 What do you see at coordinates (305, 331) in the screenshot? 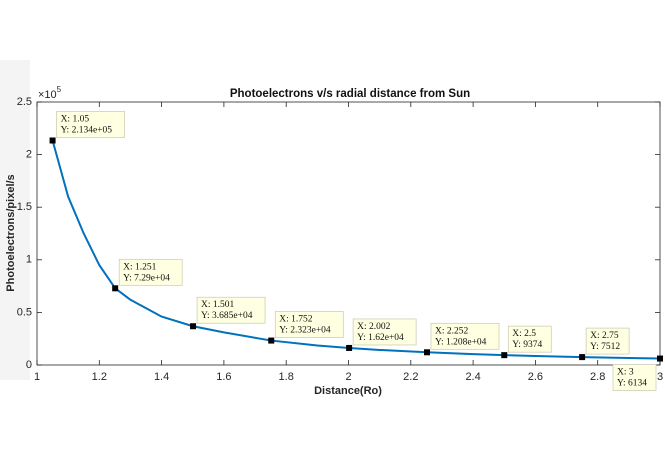
I see `data-tip-y: Y: 2.323e+04` at bounding box center [305, 331].